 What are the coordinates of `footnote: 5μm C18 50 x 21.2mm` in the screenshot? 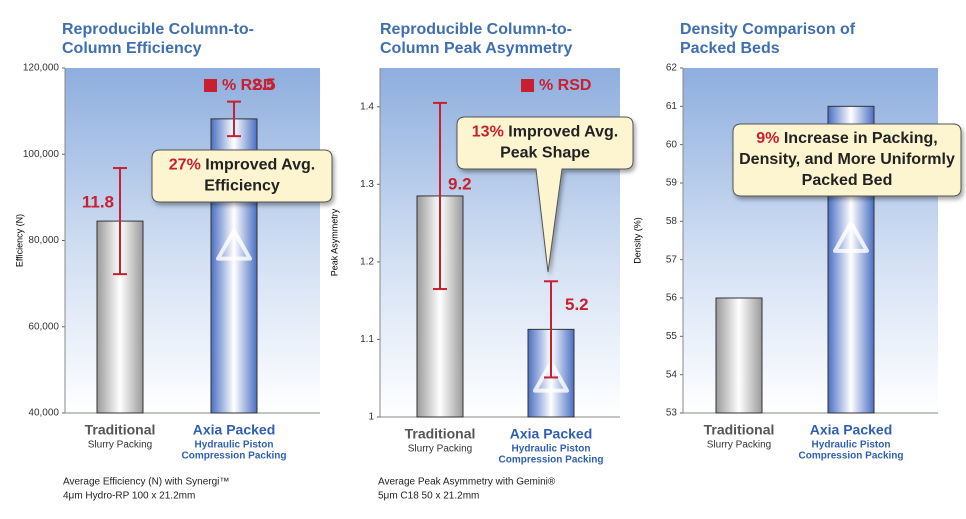 It's located at (428, 496).